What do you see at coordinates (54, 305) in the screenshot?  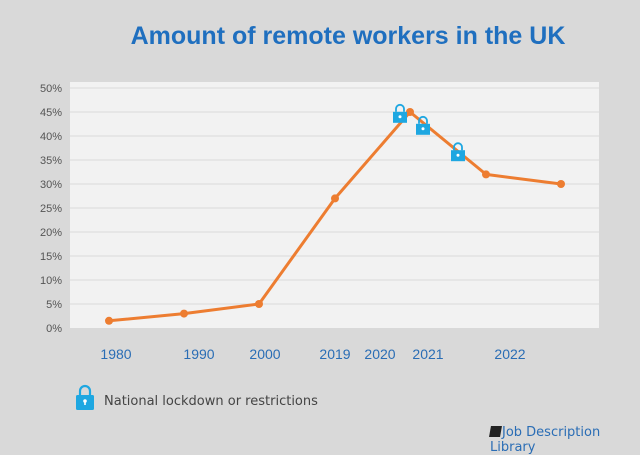 I see `y-tick-label: 5%` at bounding box center [54, 305].